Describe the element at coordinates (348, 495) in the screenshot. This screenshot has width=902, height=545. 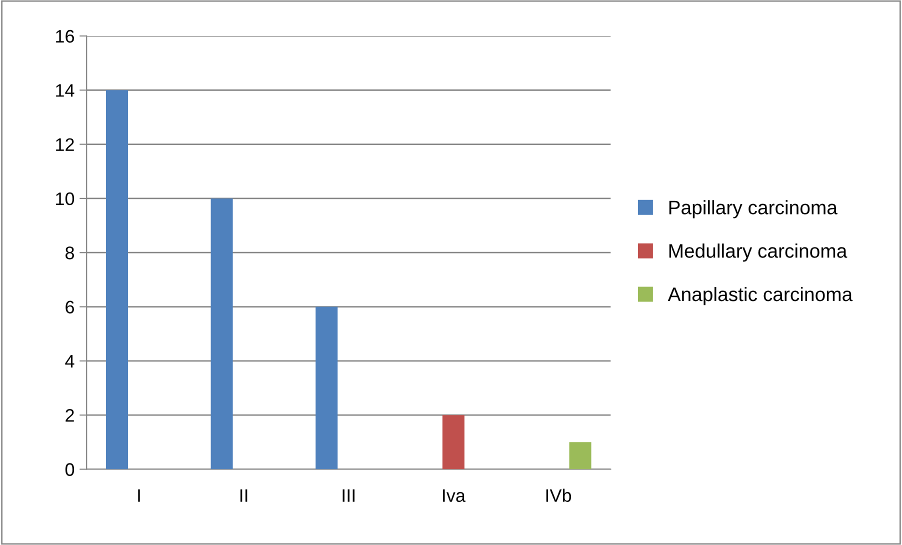
I see `x-tick-label: III` at that location.